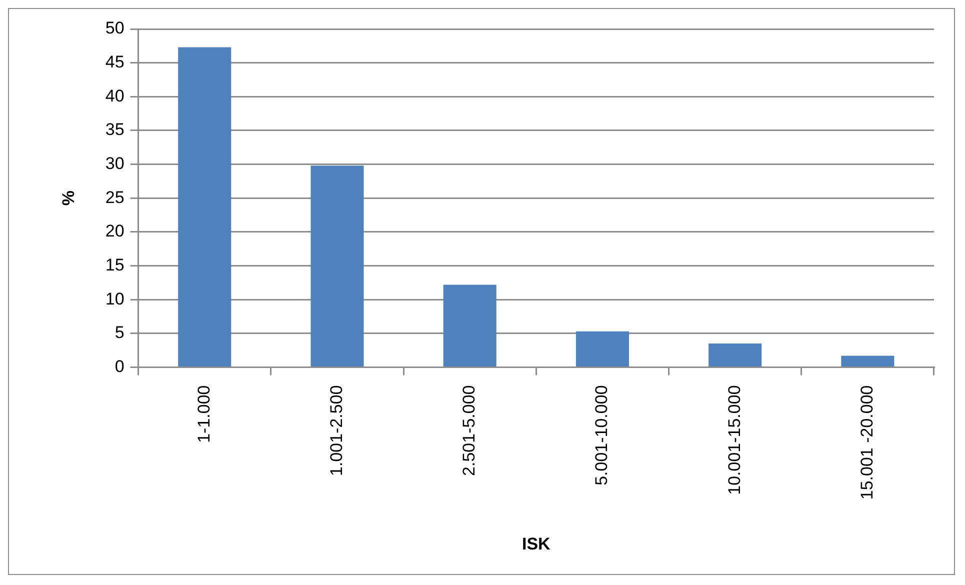 The height and width of the screenshot is (585, 965). I want to click on x-tick-label: 15.001 -20.000, so click(866, 442).